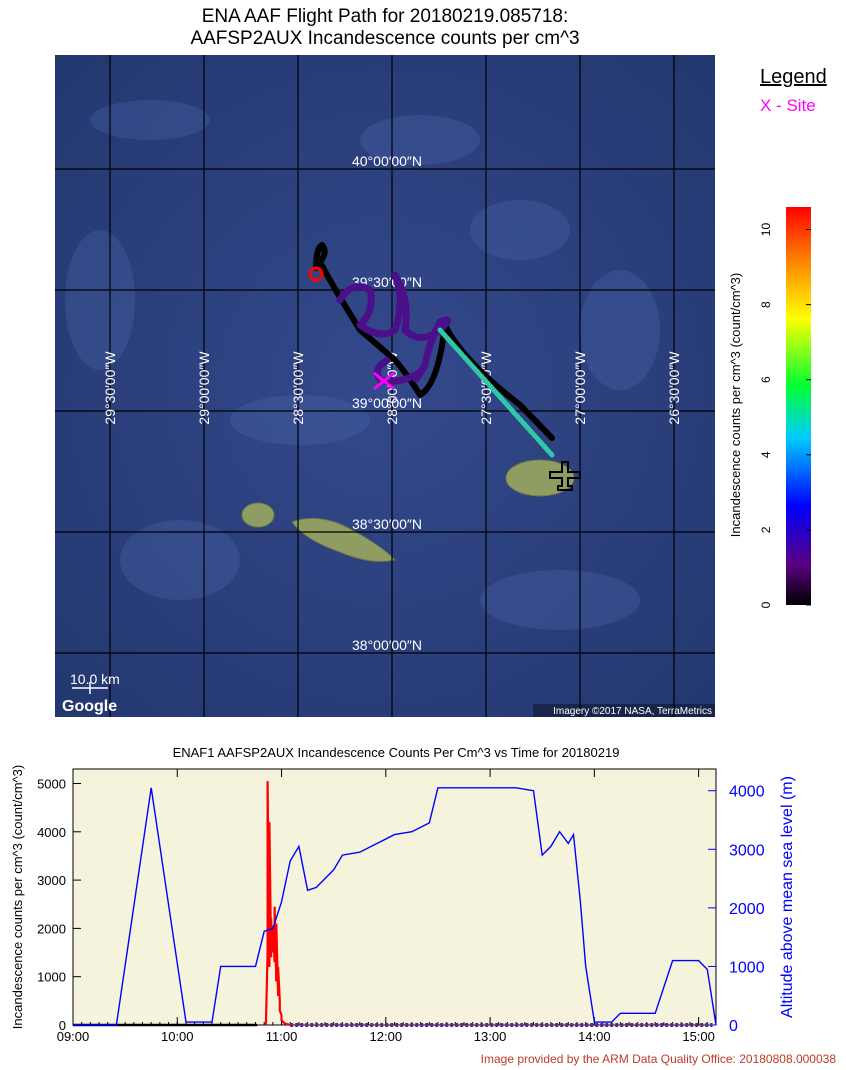 This screenshot has width=846, height=1070. Describe the element at coordinates (316, 274) in the screenshot. I see `track-start-marker` at that location.